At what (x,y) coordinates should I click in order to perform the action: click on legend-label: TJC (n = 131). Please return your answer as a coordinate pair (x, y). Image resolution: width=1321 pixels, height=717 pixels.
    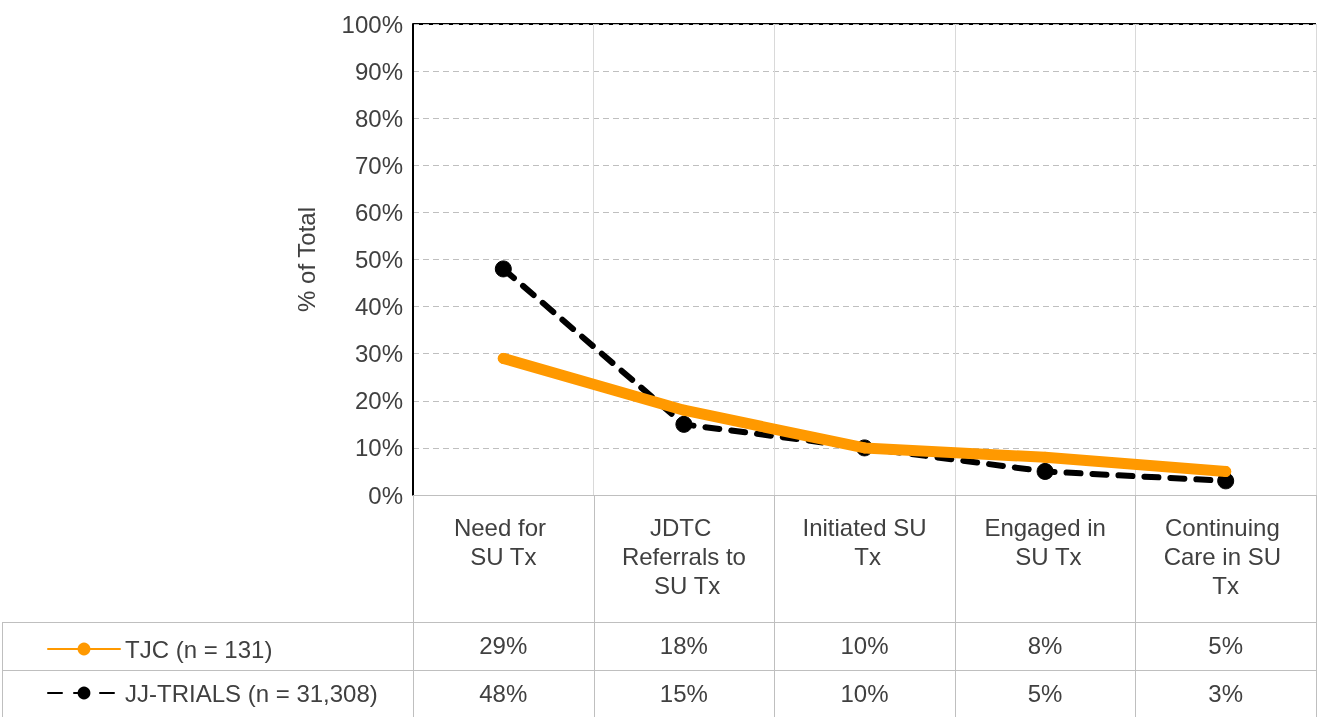
    Looking at the image, I should click on (199, 649).